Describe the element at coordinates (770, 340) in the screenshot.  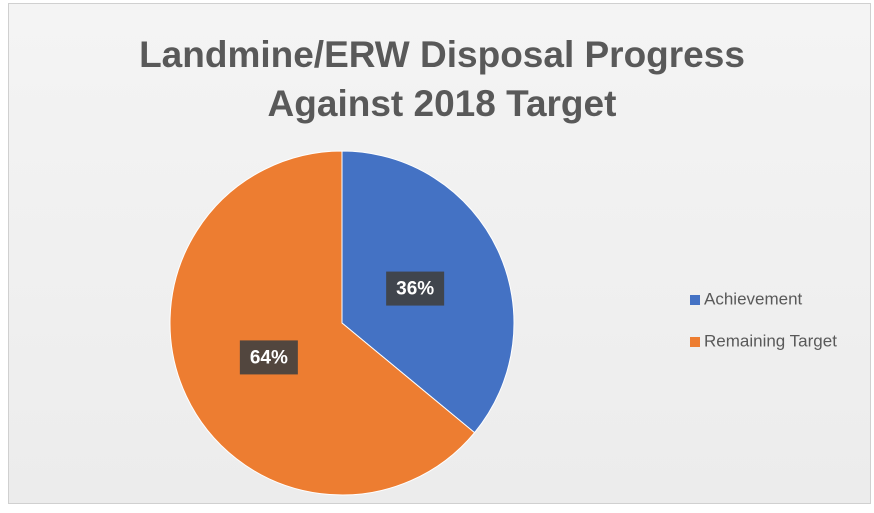
I see `legend-label: Remaining Target` at that location.